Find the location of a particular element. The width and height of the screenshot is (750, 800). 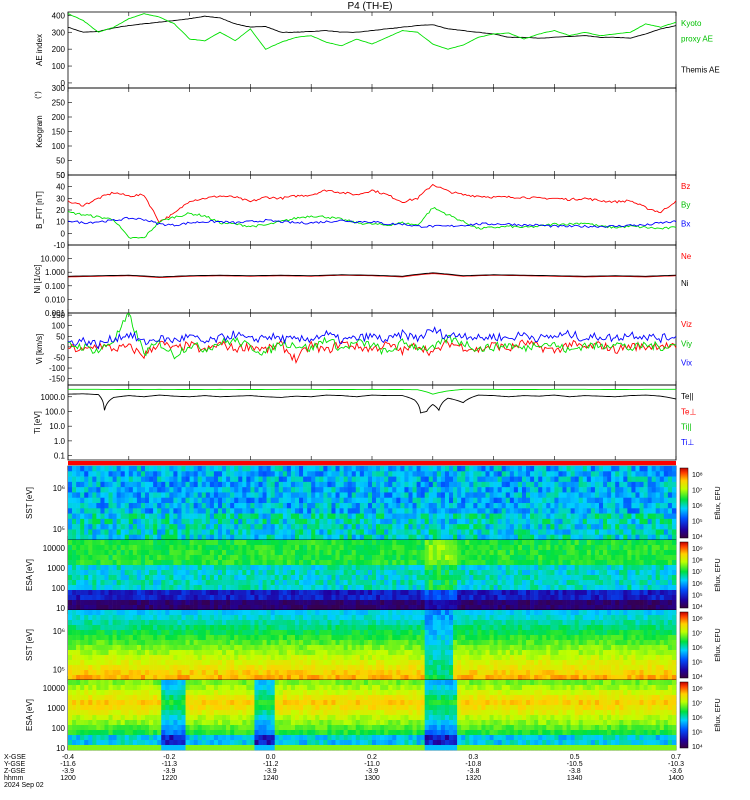

velocity-ytick-label: -50 is located at coordinates (59, 357).